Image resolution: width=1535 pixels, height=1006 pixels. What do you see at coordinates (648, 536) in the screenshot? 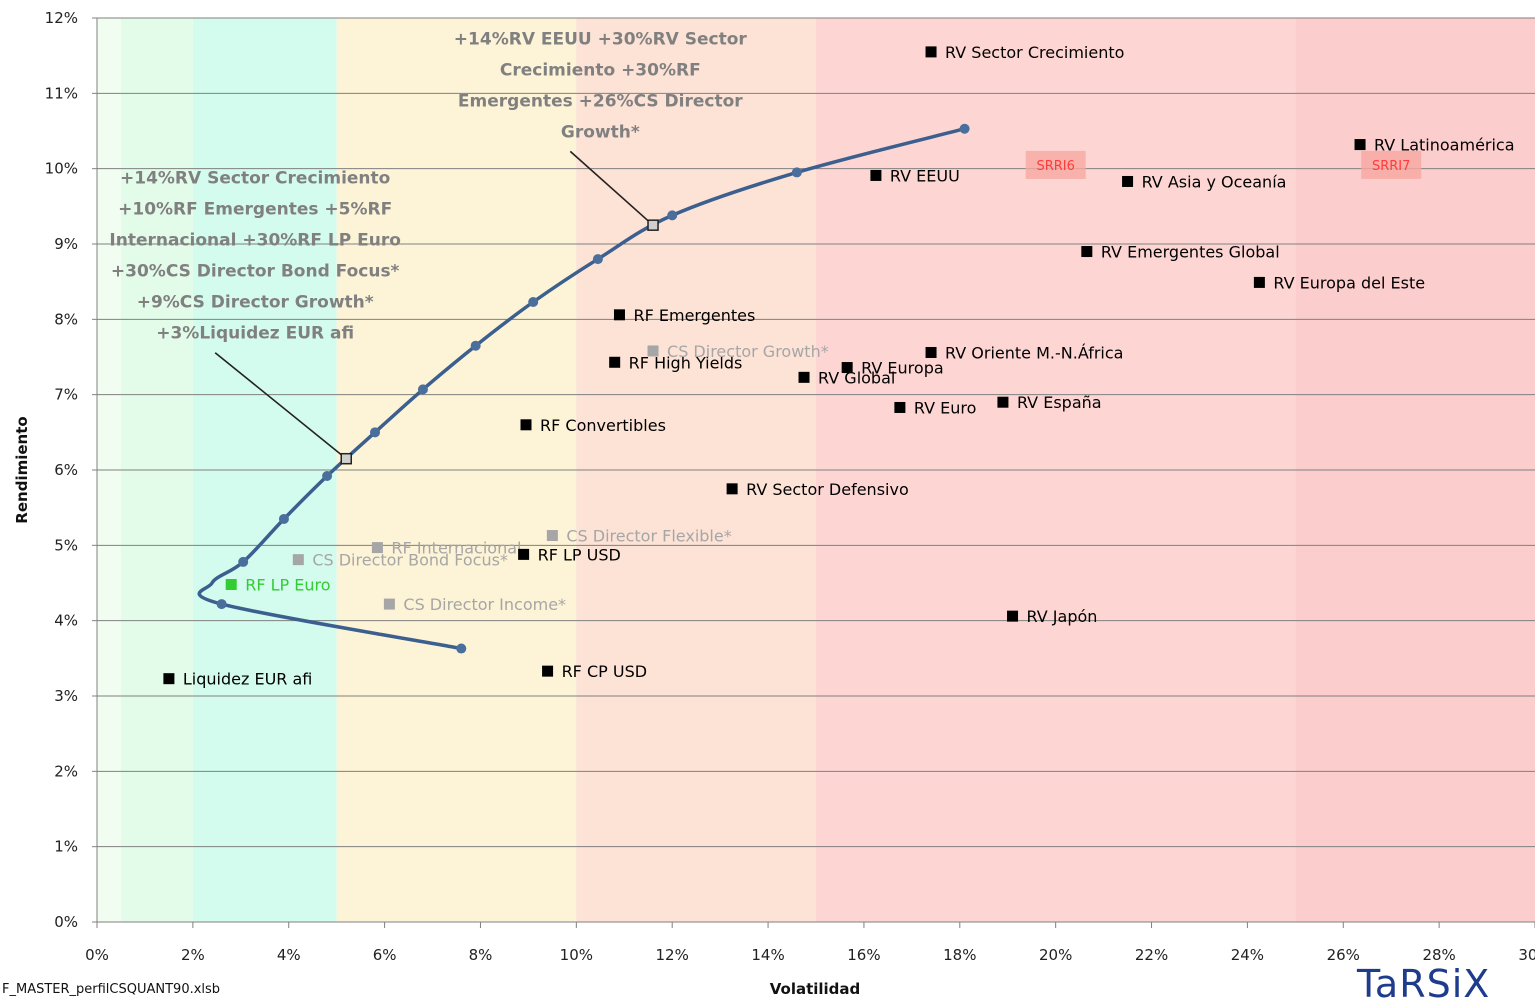
I see `asset-label: CS Director Flexible*` at bounding box center [648, 536].